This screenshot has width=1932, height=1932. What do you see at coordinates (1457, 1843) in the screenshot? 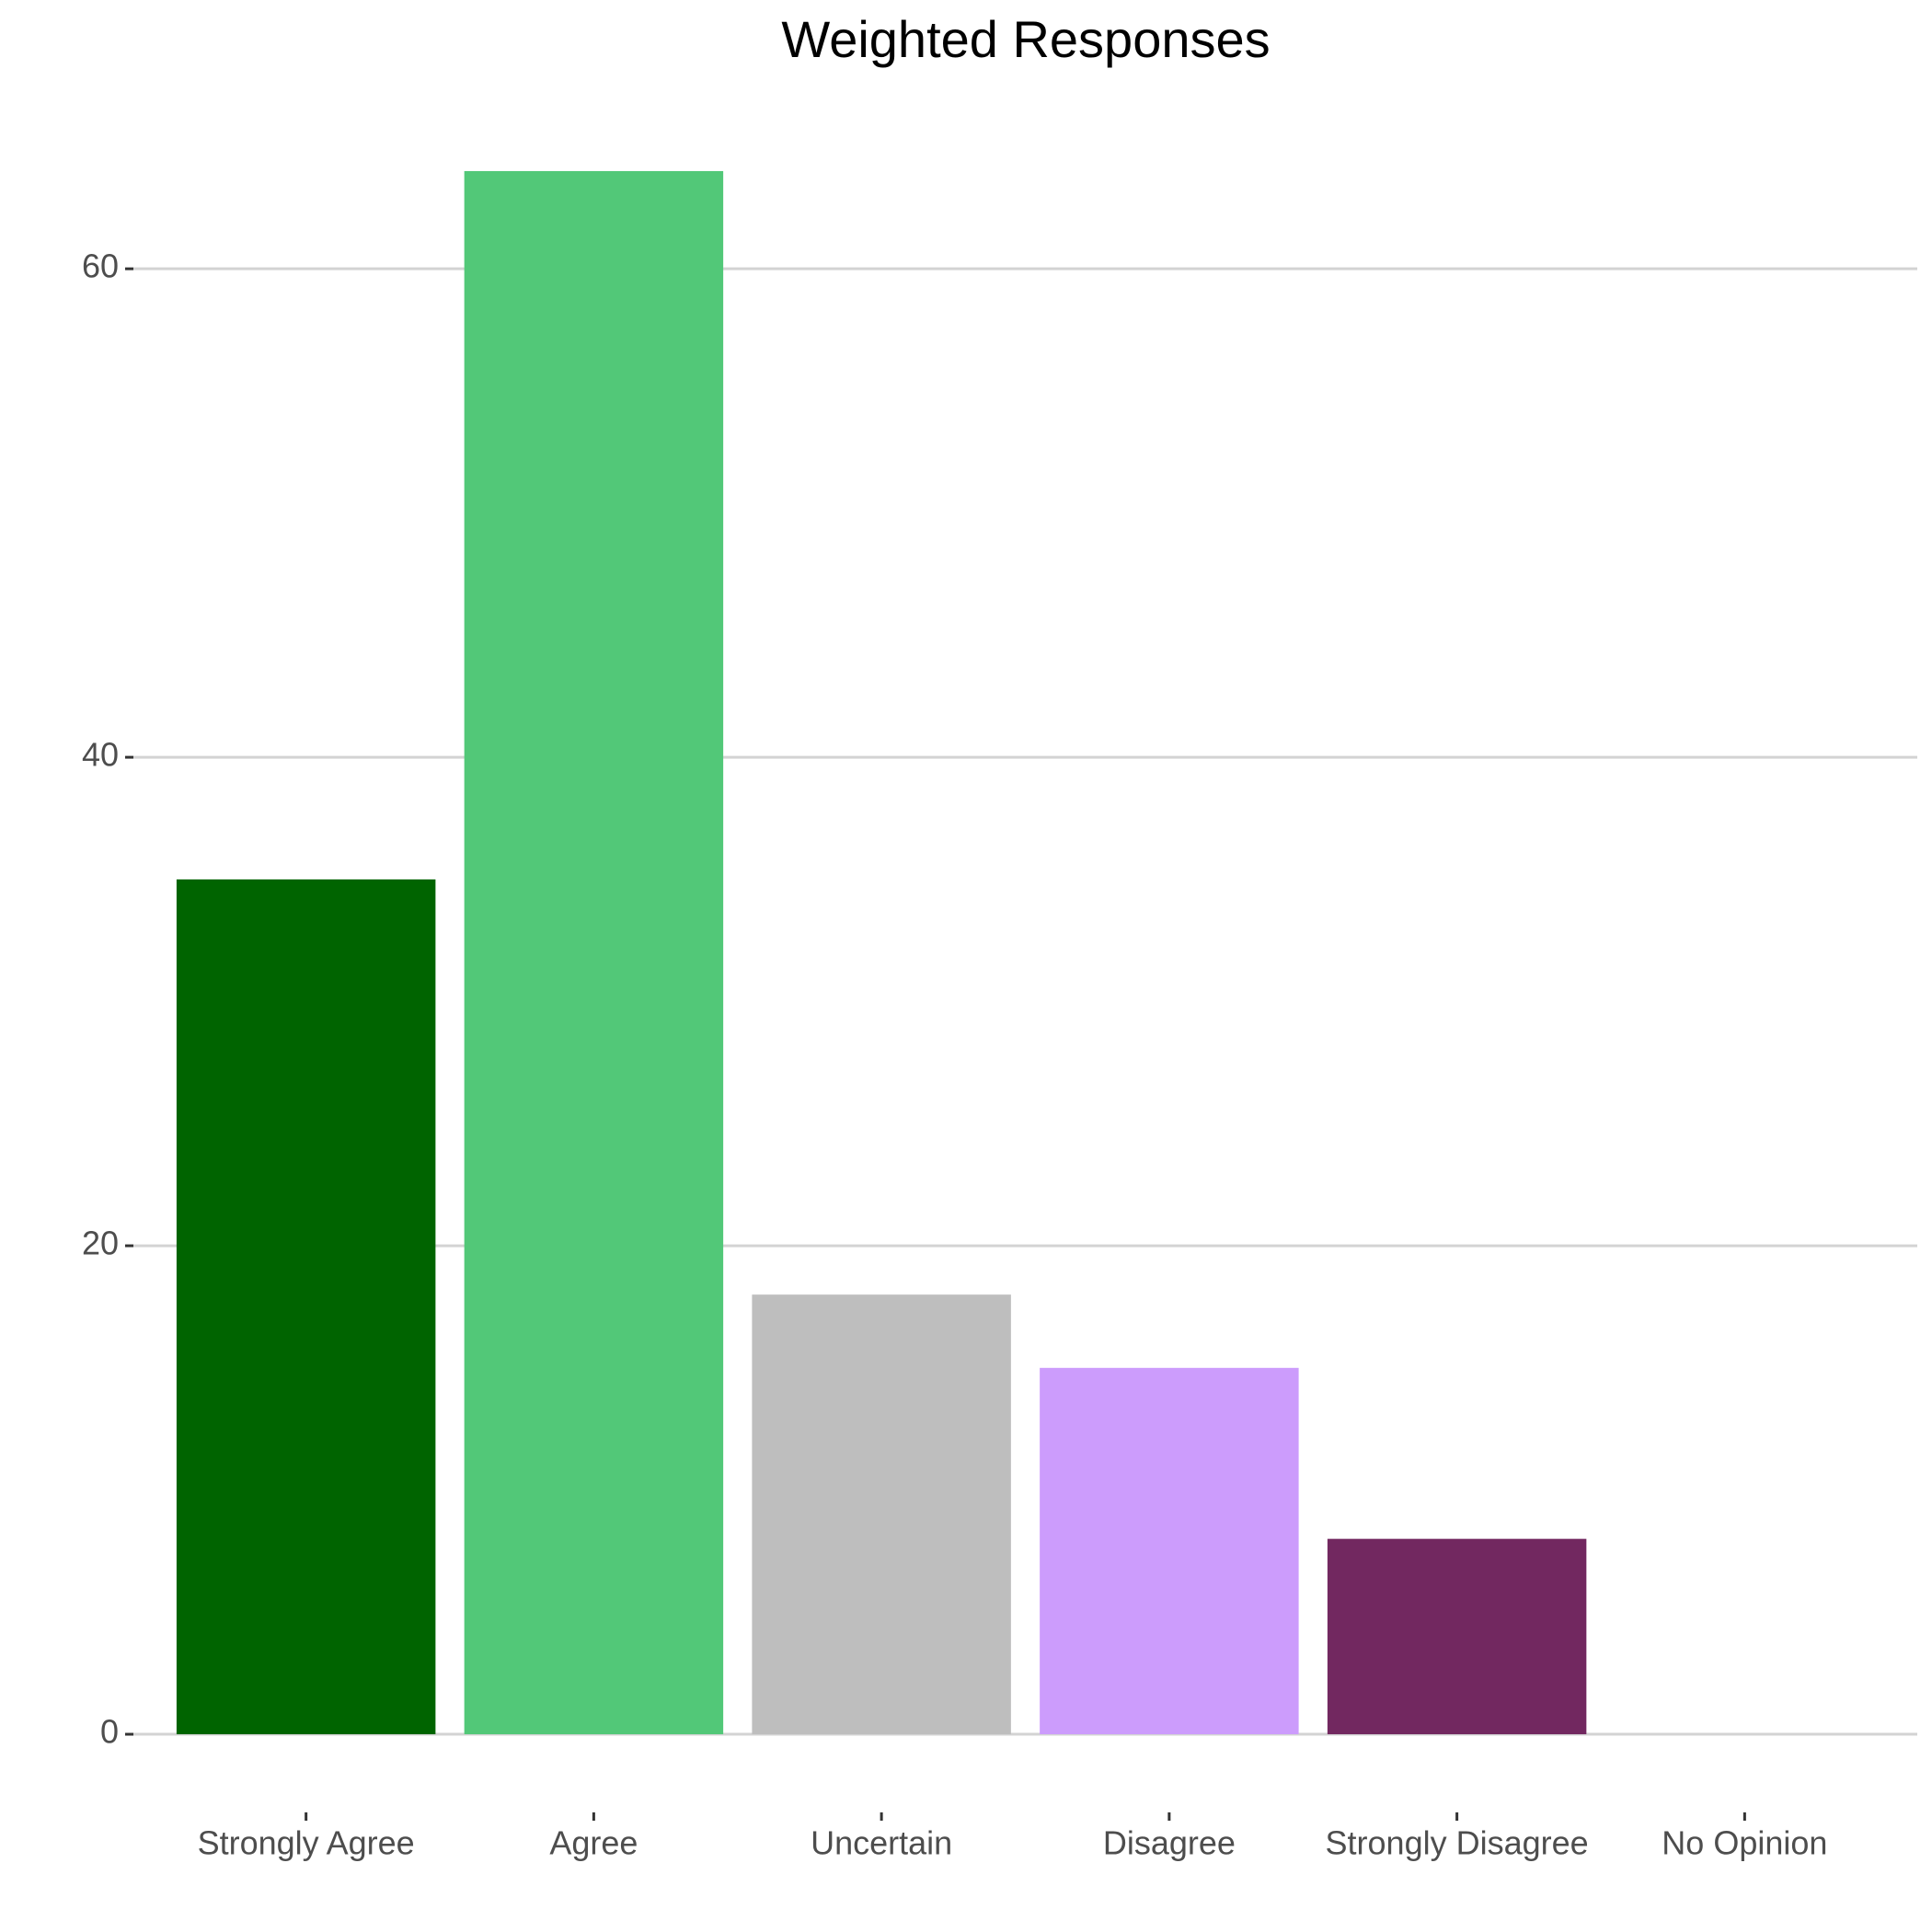
I see `x-tick-label: Strongly Disagree` at bounding box center [1457, 1843].